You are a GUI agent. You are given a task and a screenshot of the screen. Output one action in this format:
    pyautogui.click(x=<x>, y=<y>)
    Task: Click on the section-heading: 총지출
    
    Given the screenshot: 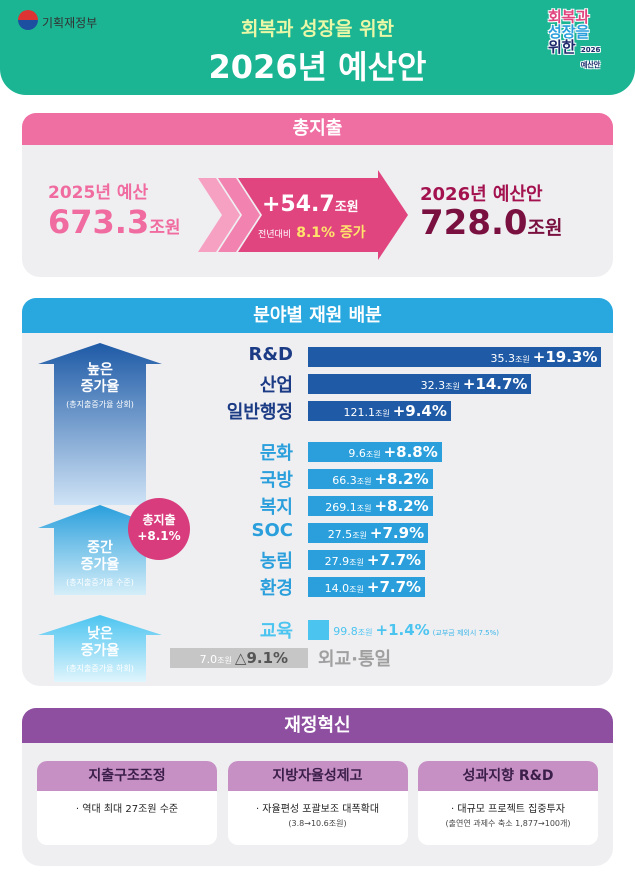 What is the action you would take?
    pyautogui.click(x=317, y=129)
    